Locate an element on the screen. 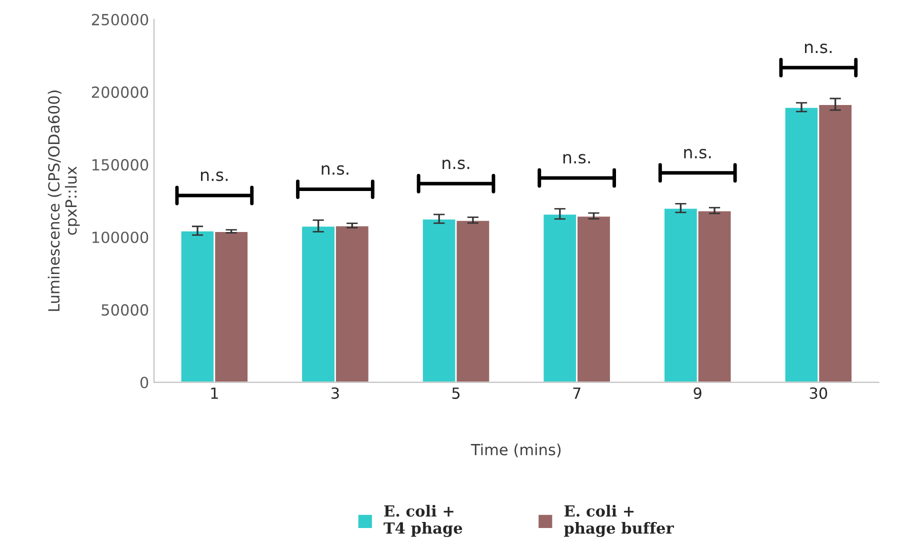 This screenshot has height=554, width=906. legend-label: E. coli + phage buffer is located at coordinates (619, 520).